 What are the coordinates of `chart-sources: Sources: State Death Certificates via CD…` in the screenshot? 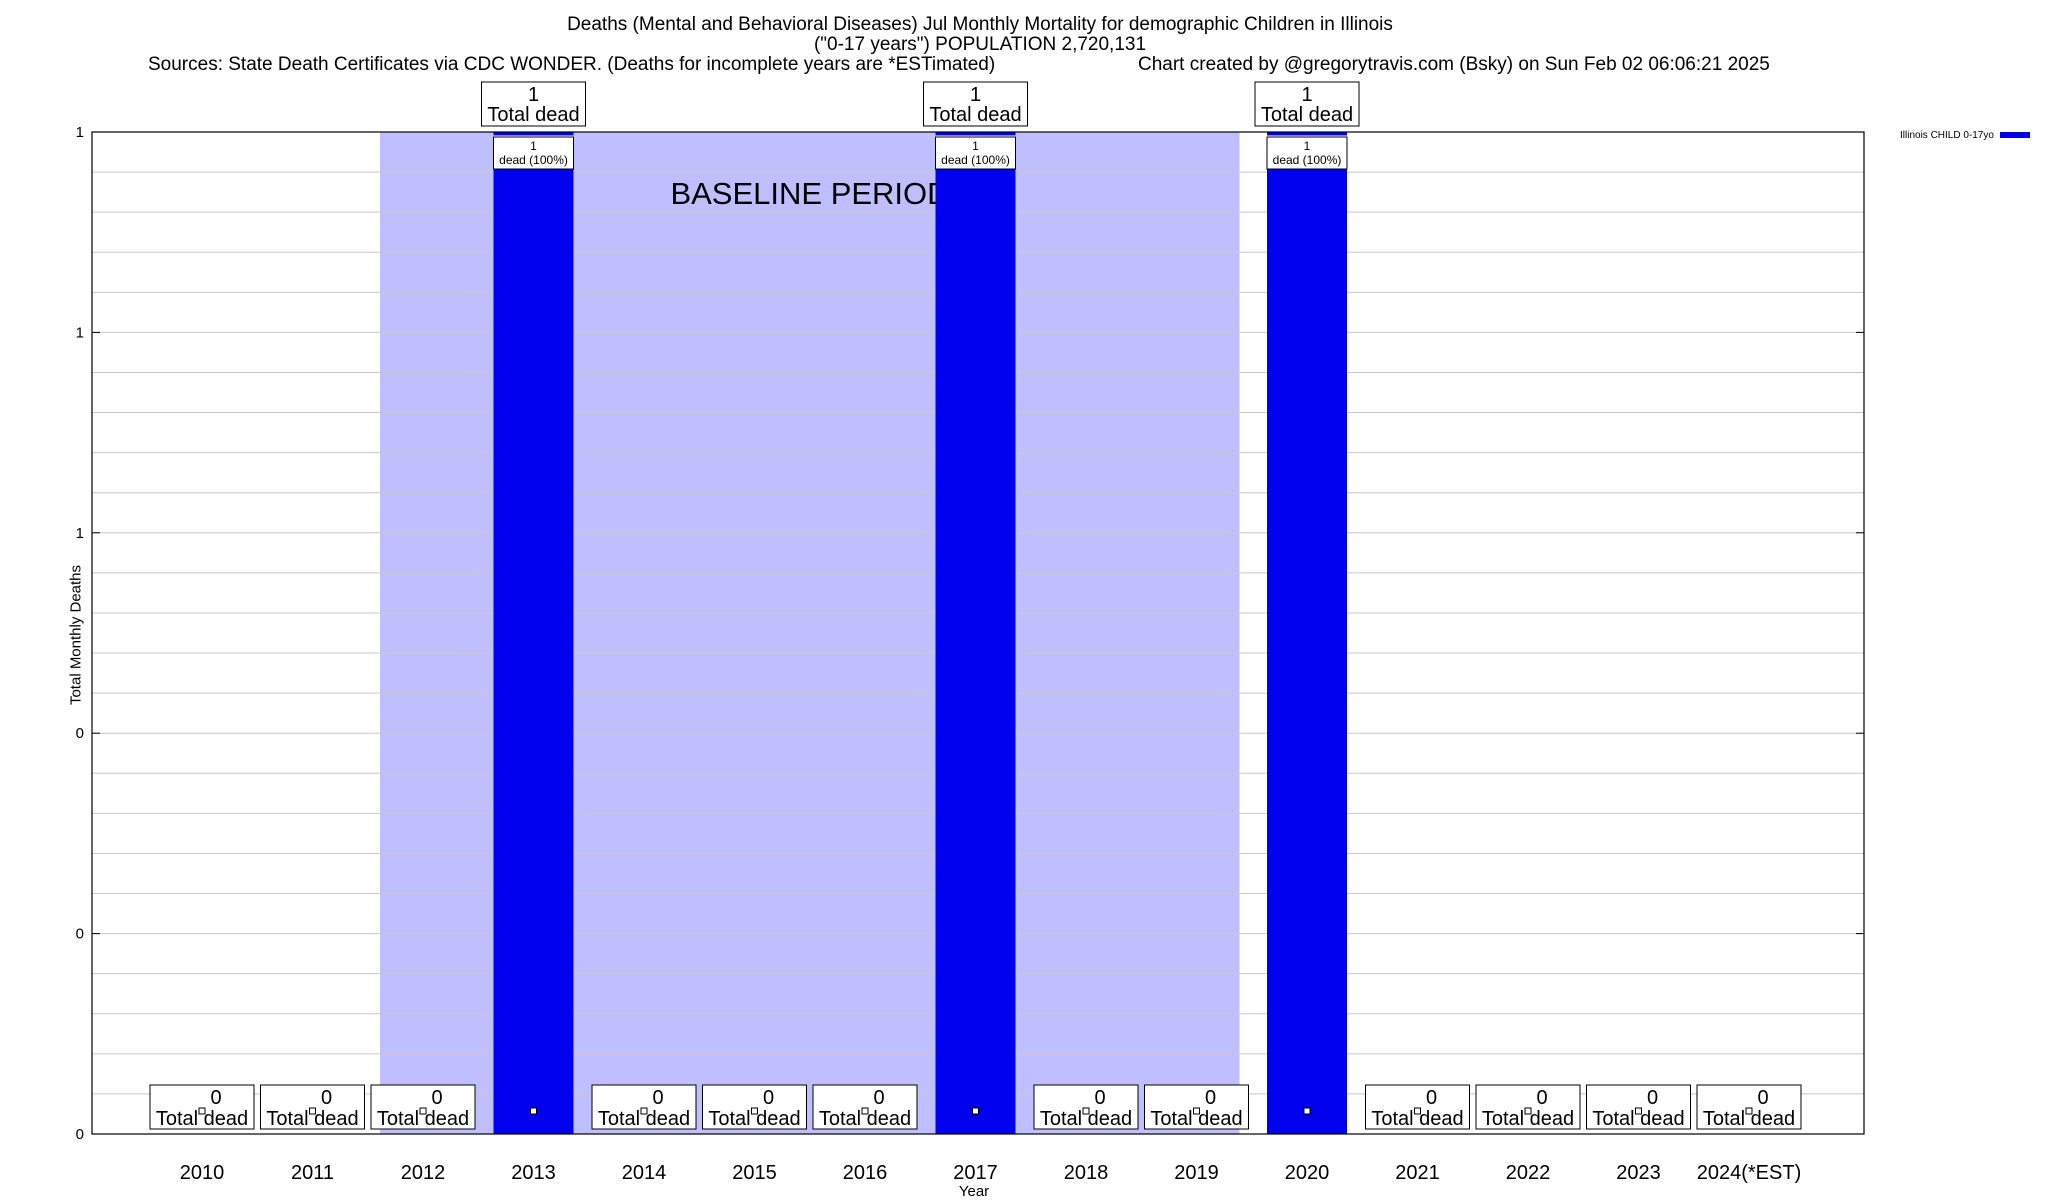 It's located at (572, 64).